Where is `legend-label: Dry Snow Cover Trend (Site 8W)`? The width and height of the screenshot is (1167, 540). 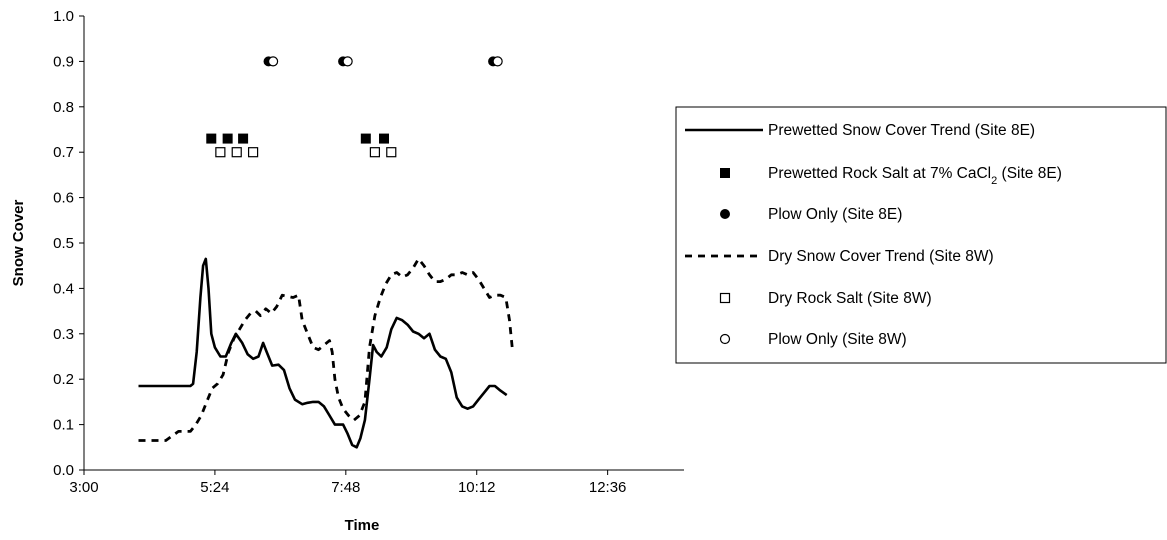 legend-label: Dry Snow Cover Trend (Site 8W) is located at coordinates (881, 256).